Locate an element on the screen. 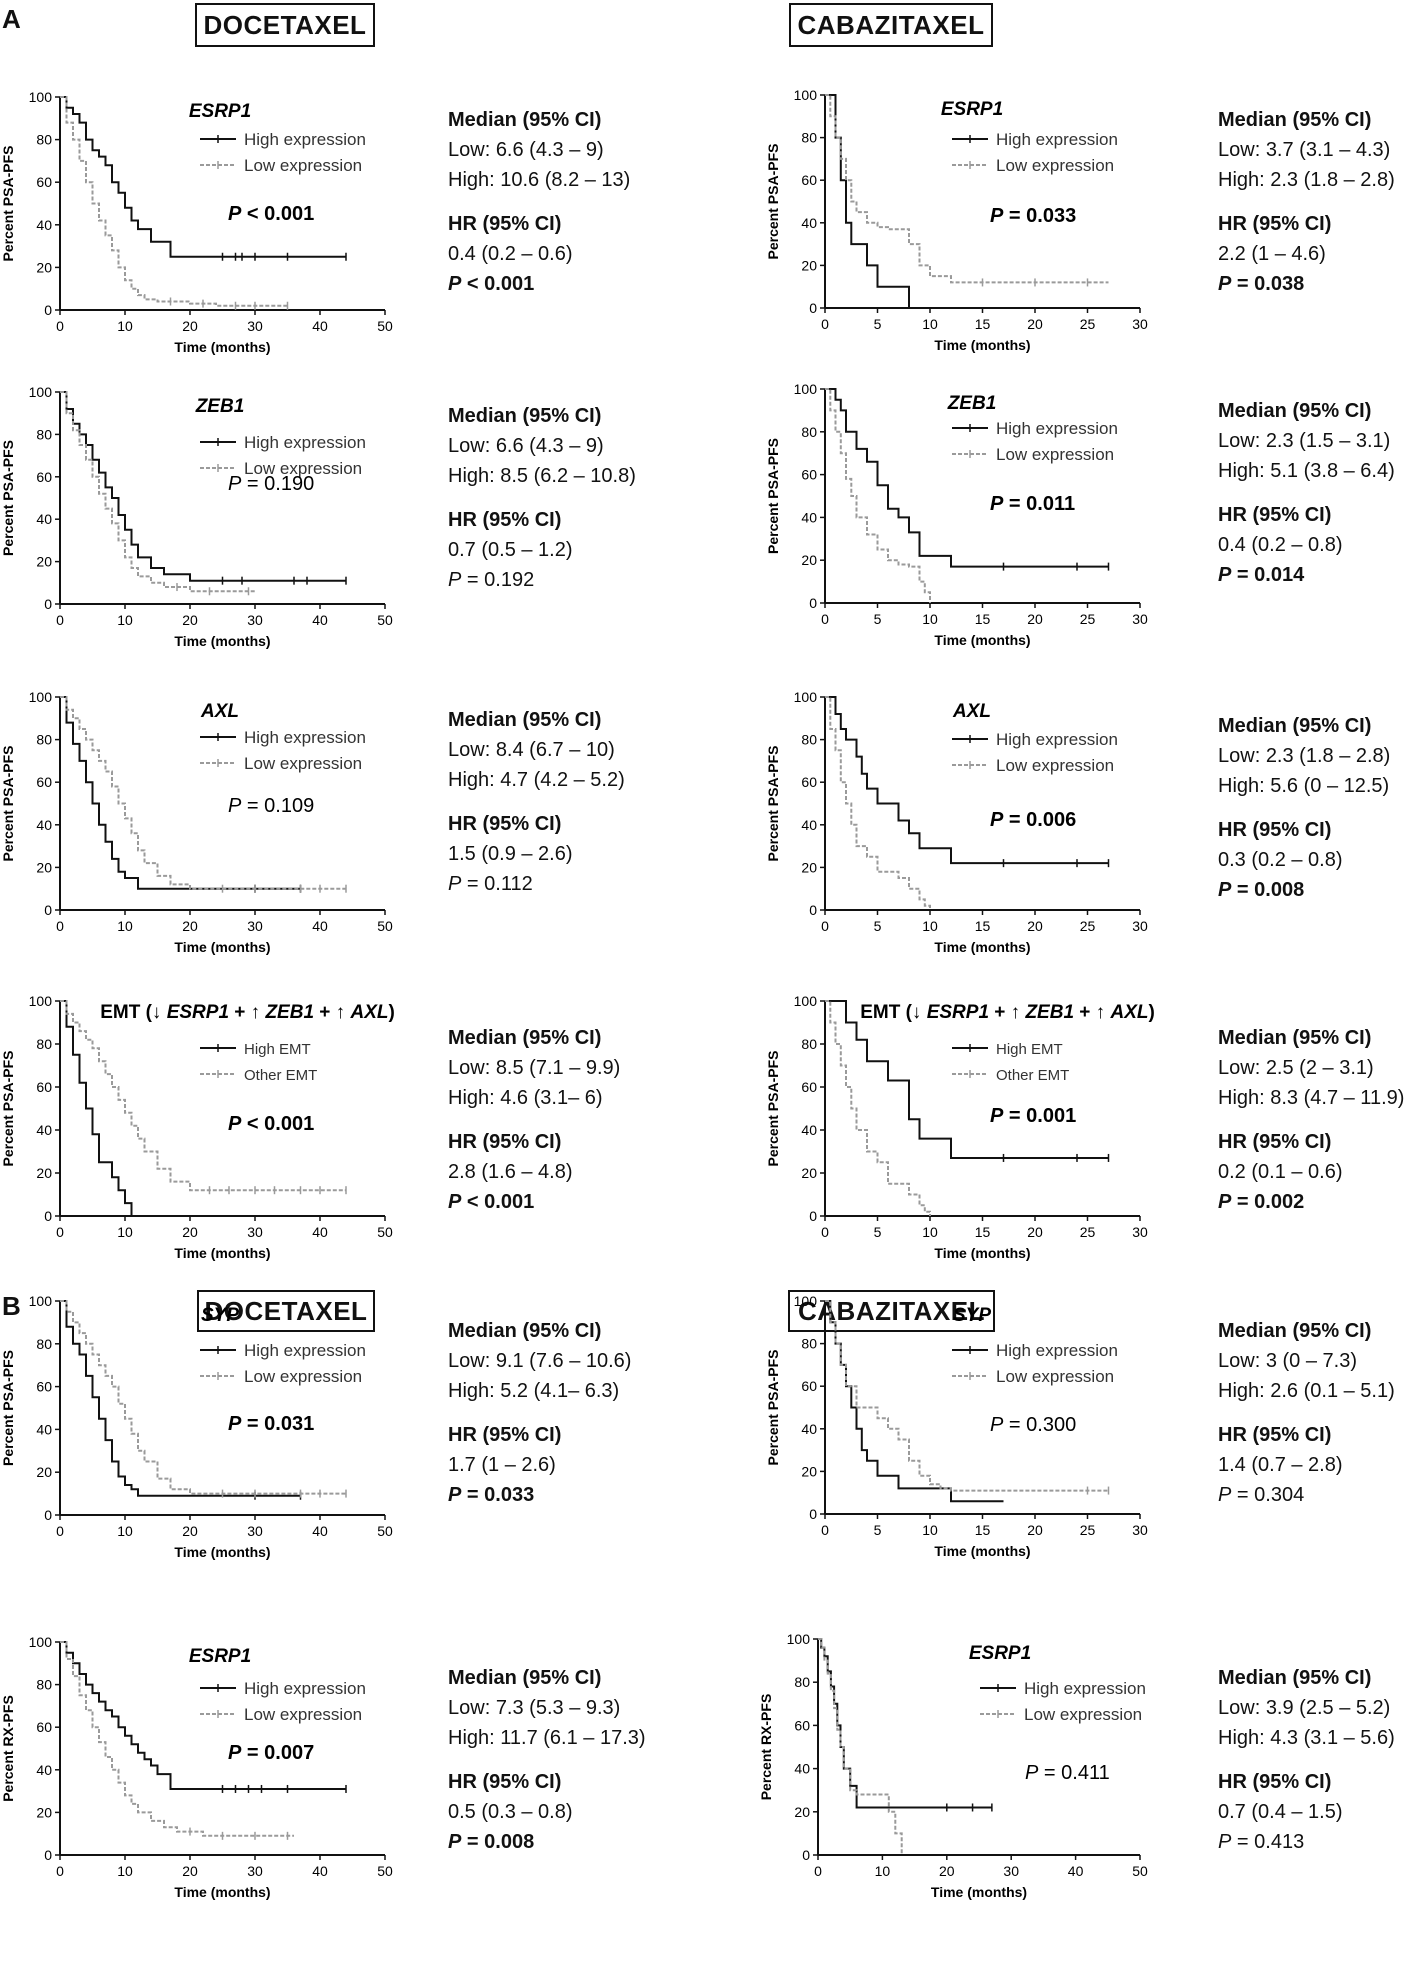  x-tick-label: 5 is located at coordinates (878, 1232).